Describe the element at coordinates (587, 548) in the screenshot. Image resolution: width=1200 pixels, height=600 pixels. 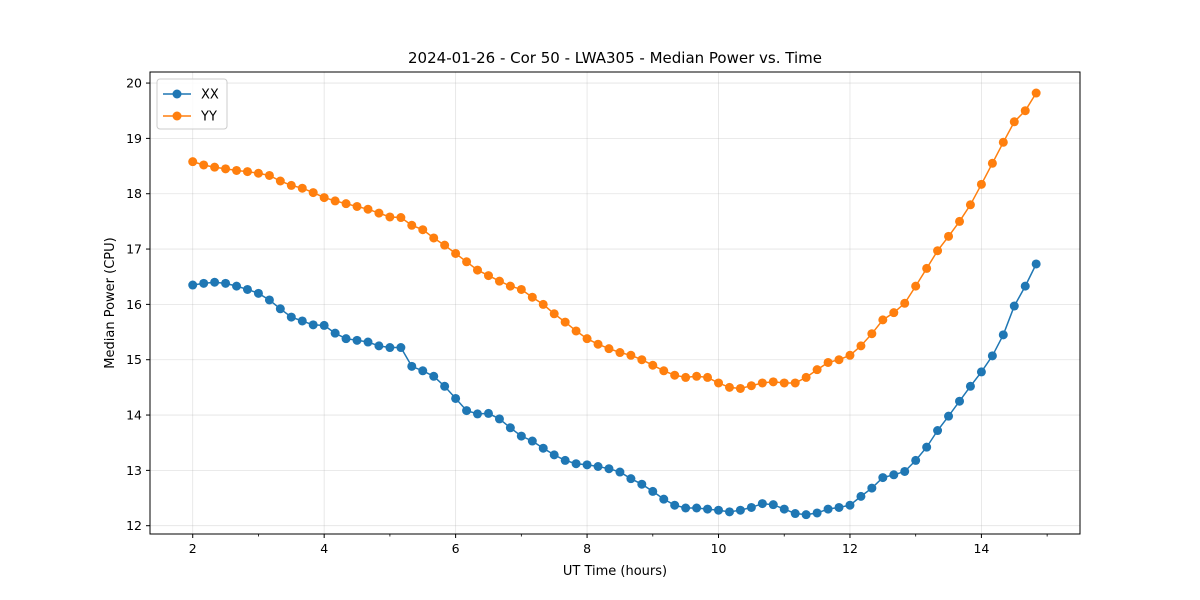
I see `x-tick-label: 8` at that location.